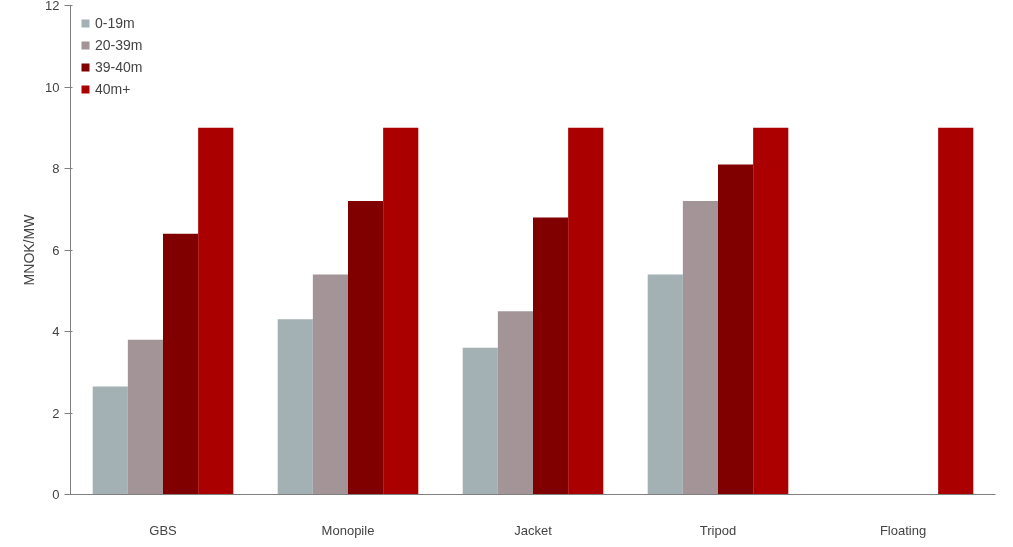 This screenshot has height=547, width=1013. What do you see at coordinates (903, 530) in the screenshot?
I see `x-tick-label: Floating` at bounding box center [903, 530].